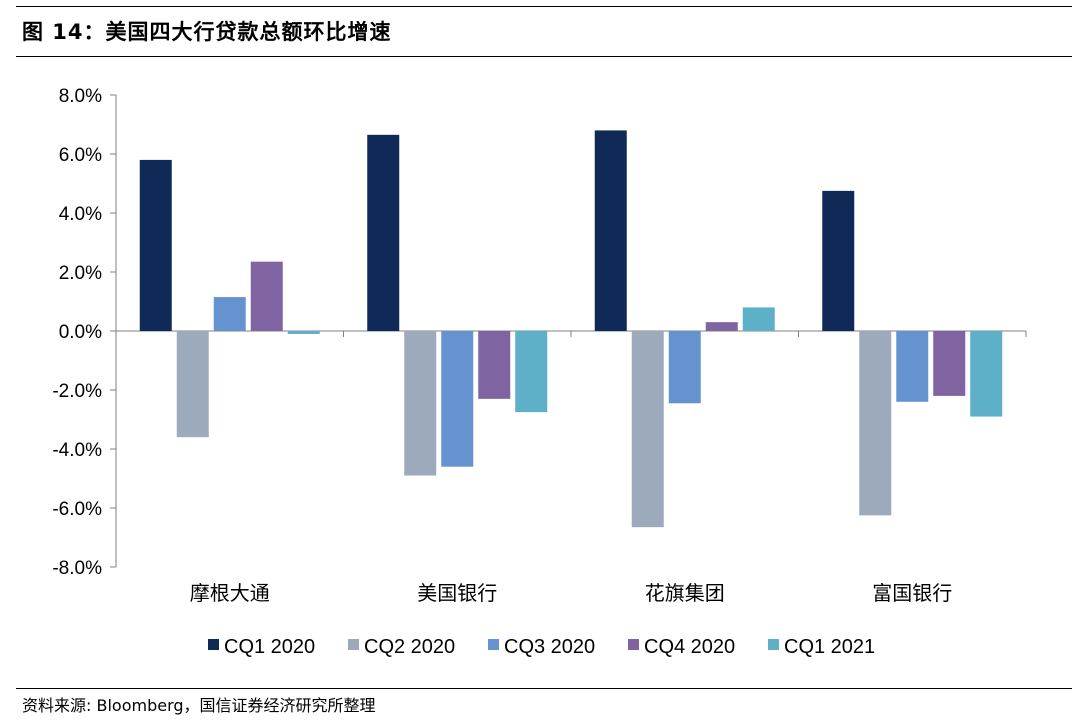 Image resolution: width=1080 pixels, height=721 pixels. I want to click on y-tick-label: -2.0%, so click(77, 391).